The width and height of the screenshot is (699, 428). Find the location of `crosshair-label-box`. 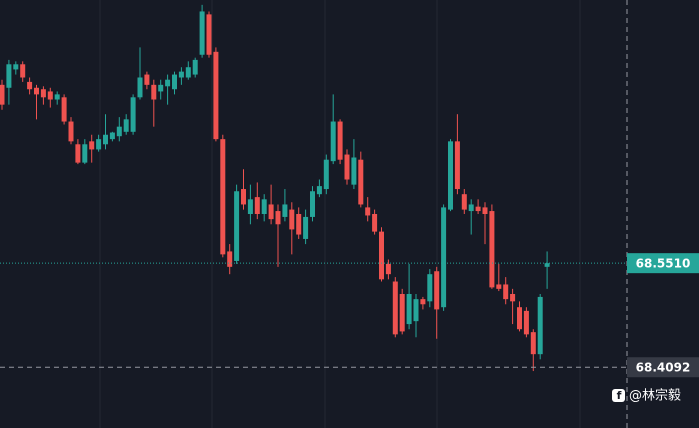

crosshair-label-box is located at coordinates (663, 367).